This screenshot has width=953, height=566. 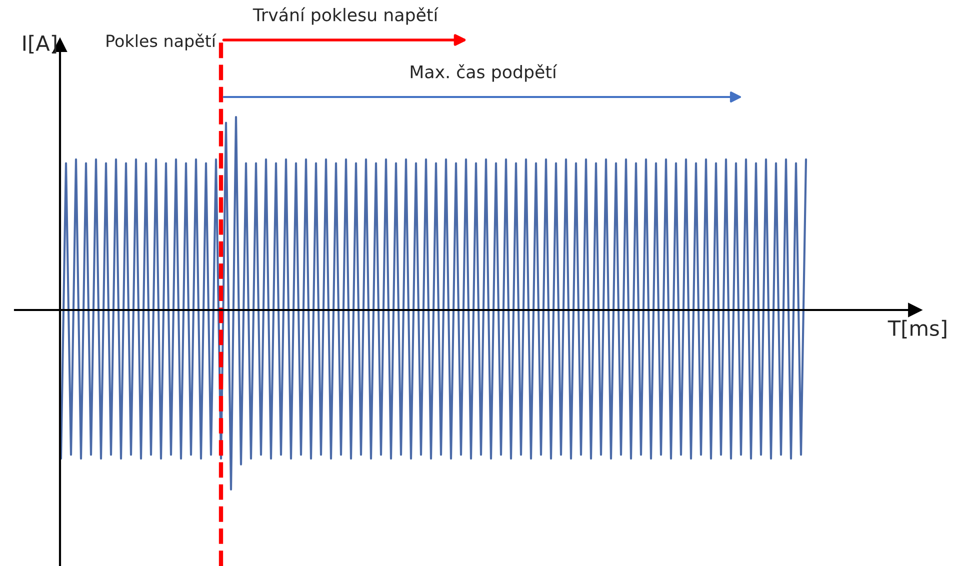 What do you see at coordinates (917, 329) in the screenshot?
I see `x-axis-title: T[ms]` at bounding box center [917, 329].